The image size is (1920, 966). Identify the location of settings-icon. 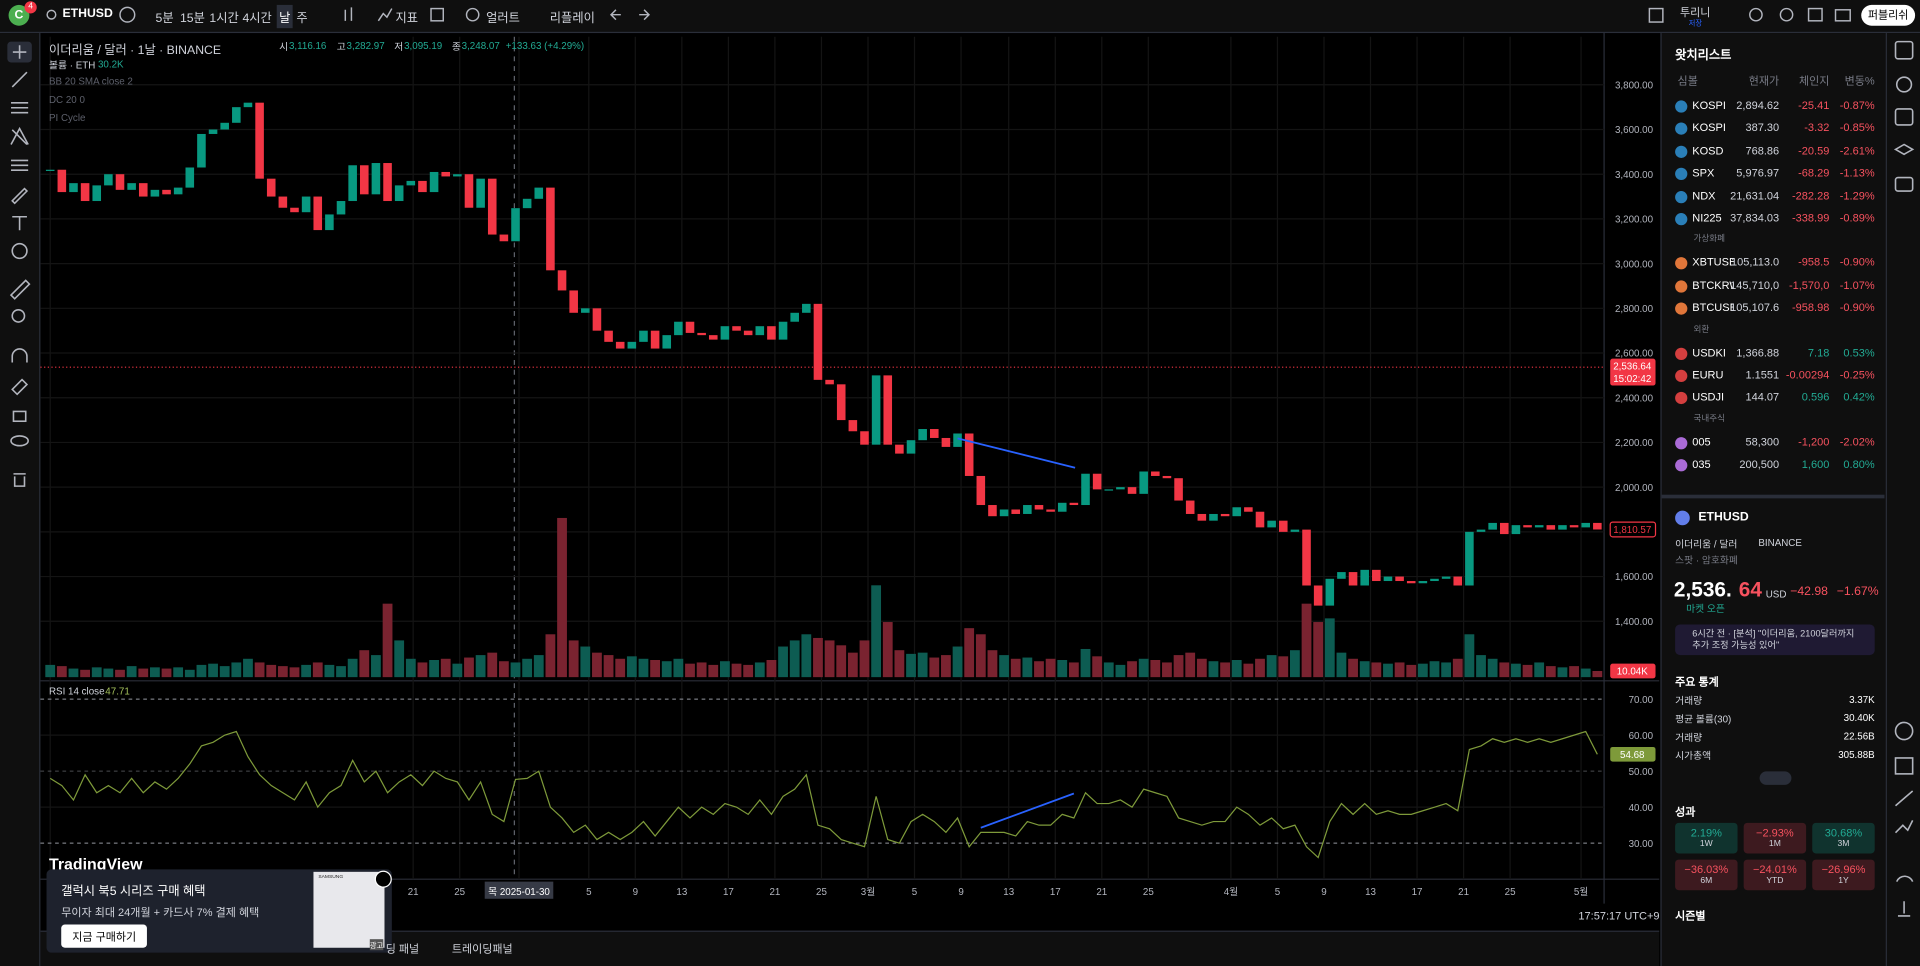
(1786, 14).